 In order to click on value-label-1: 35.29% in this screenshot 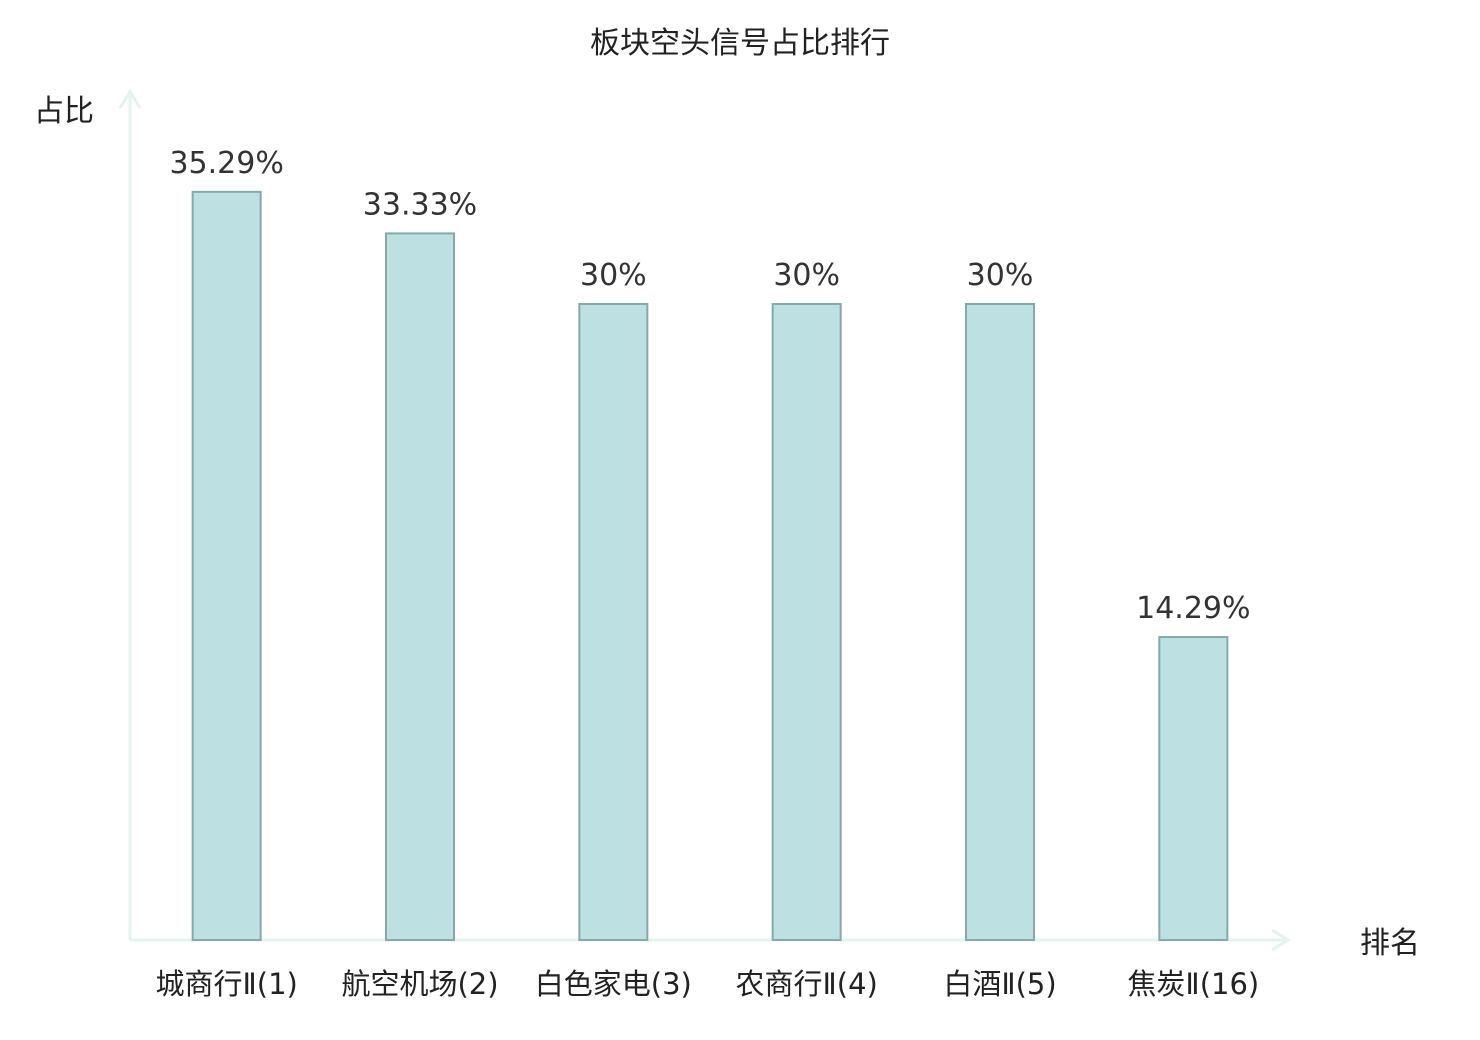, I will do `click(226, 163)`.